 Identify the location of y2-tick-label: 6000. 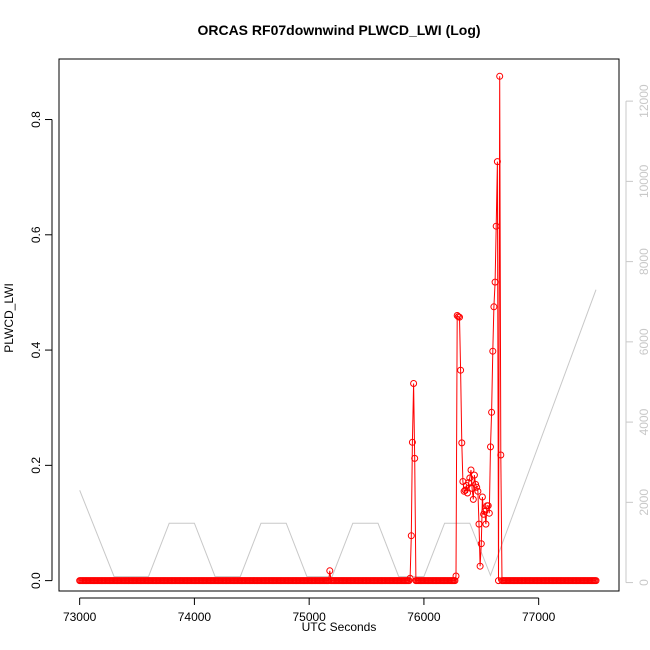
(643, 341).